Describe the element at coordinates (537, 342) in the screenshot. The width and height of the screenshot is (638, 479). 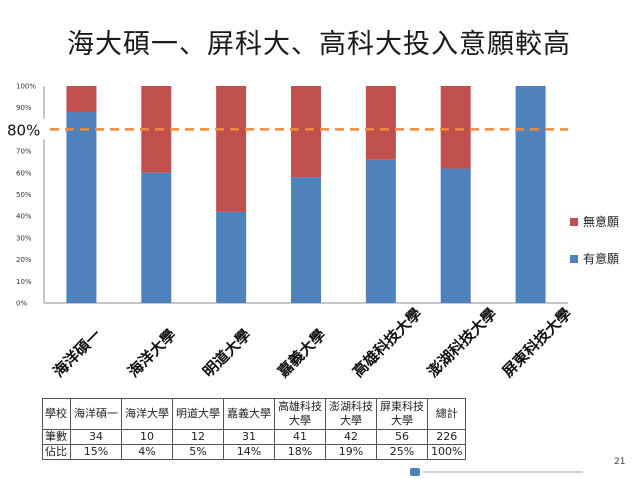
I see `x-category-label: 屏東科技大學` at that location.